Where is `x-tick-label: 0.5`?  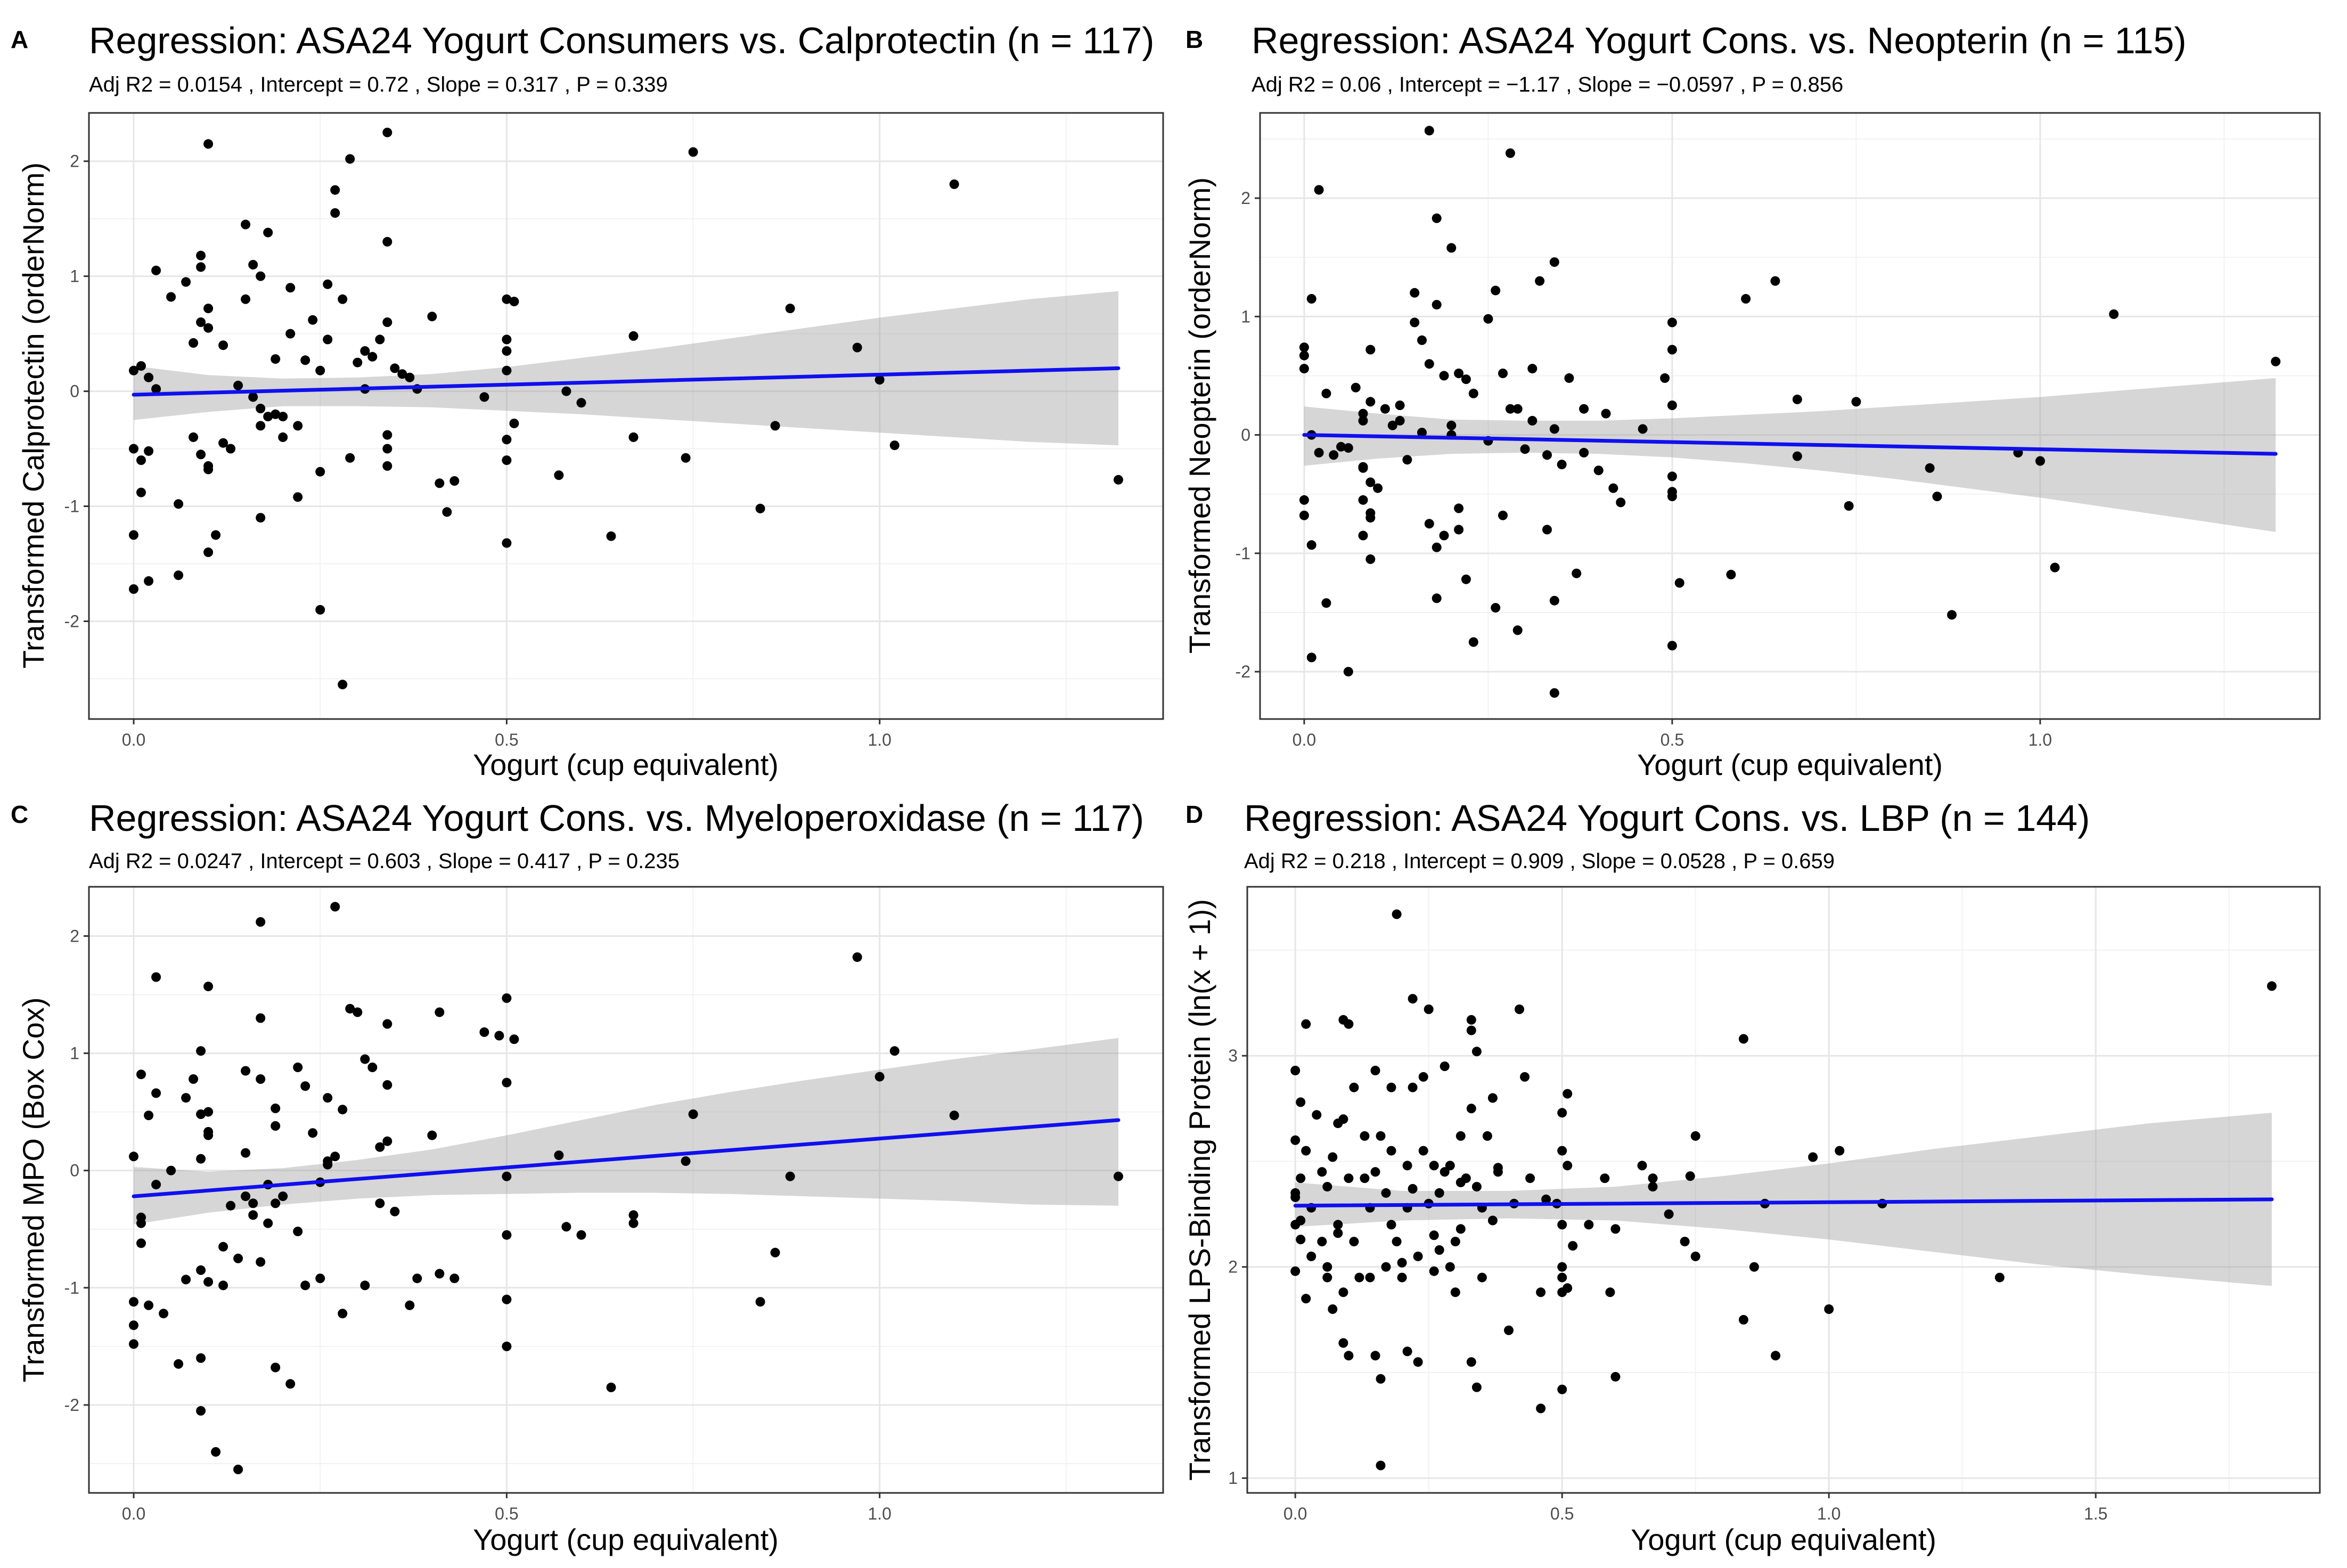 x-tick-label: 0.5 is located at coordinates (1672, 740).